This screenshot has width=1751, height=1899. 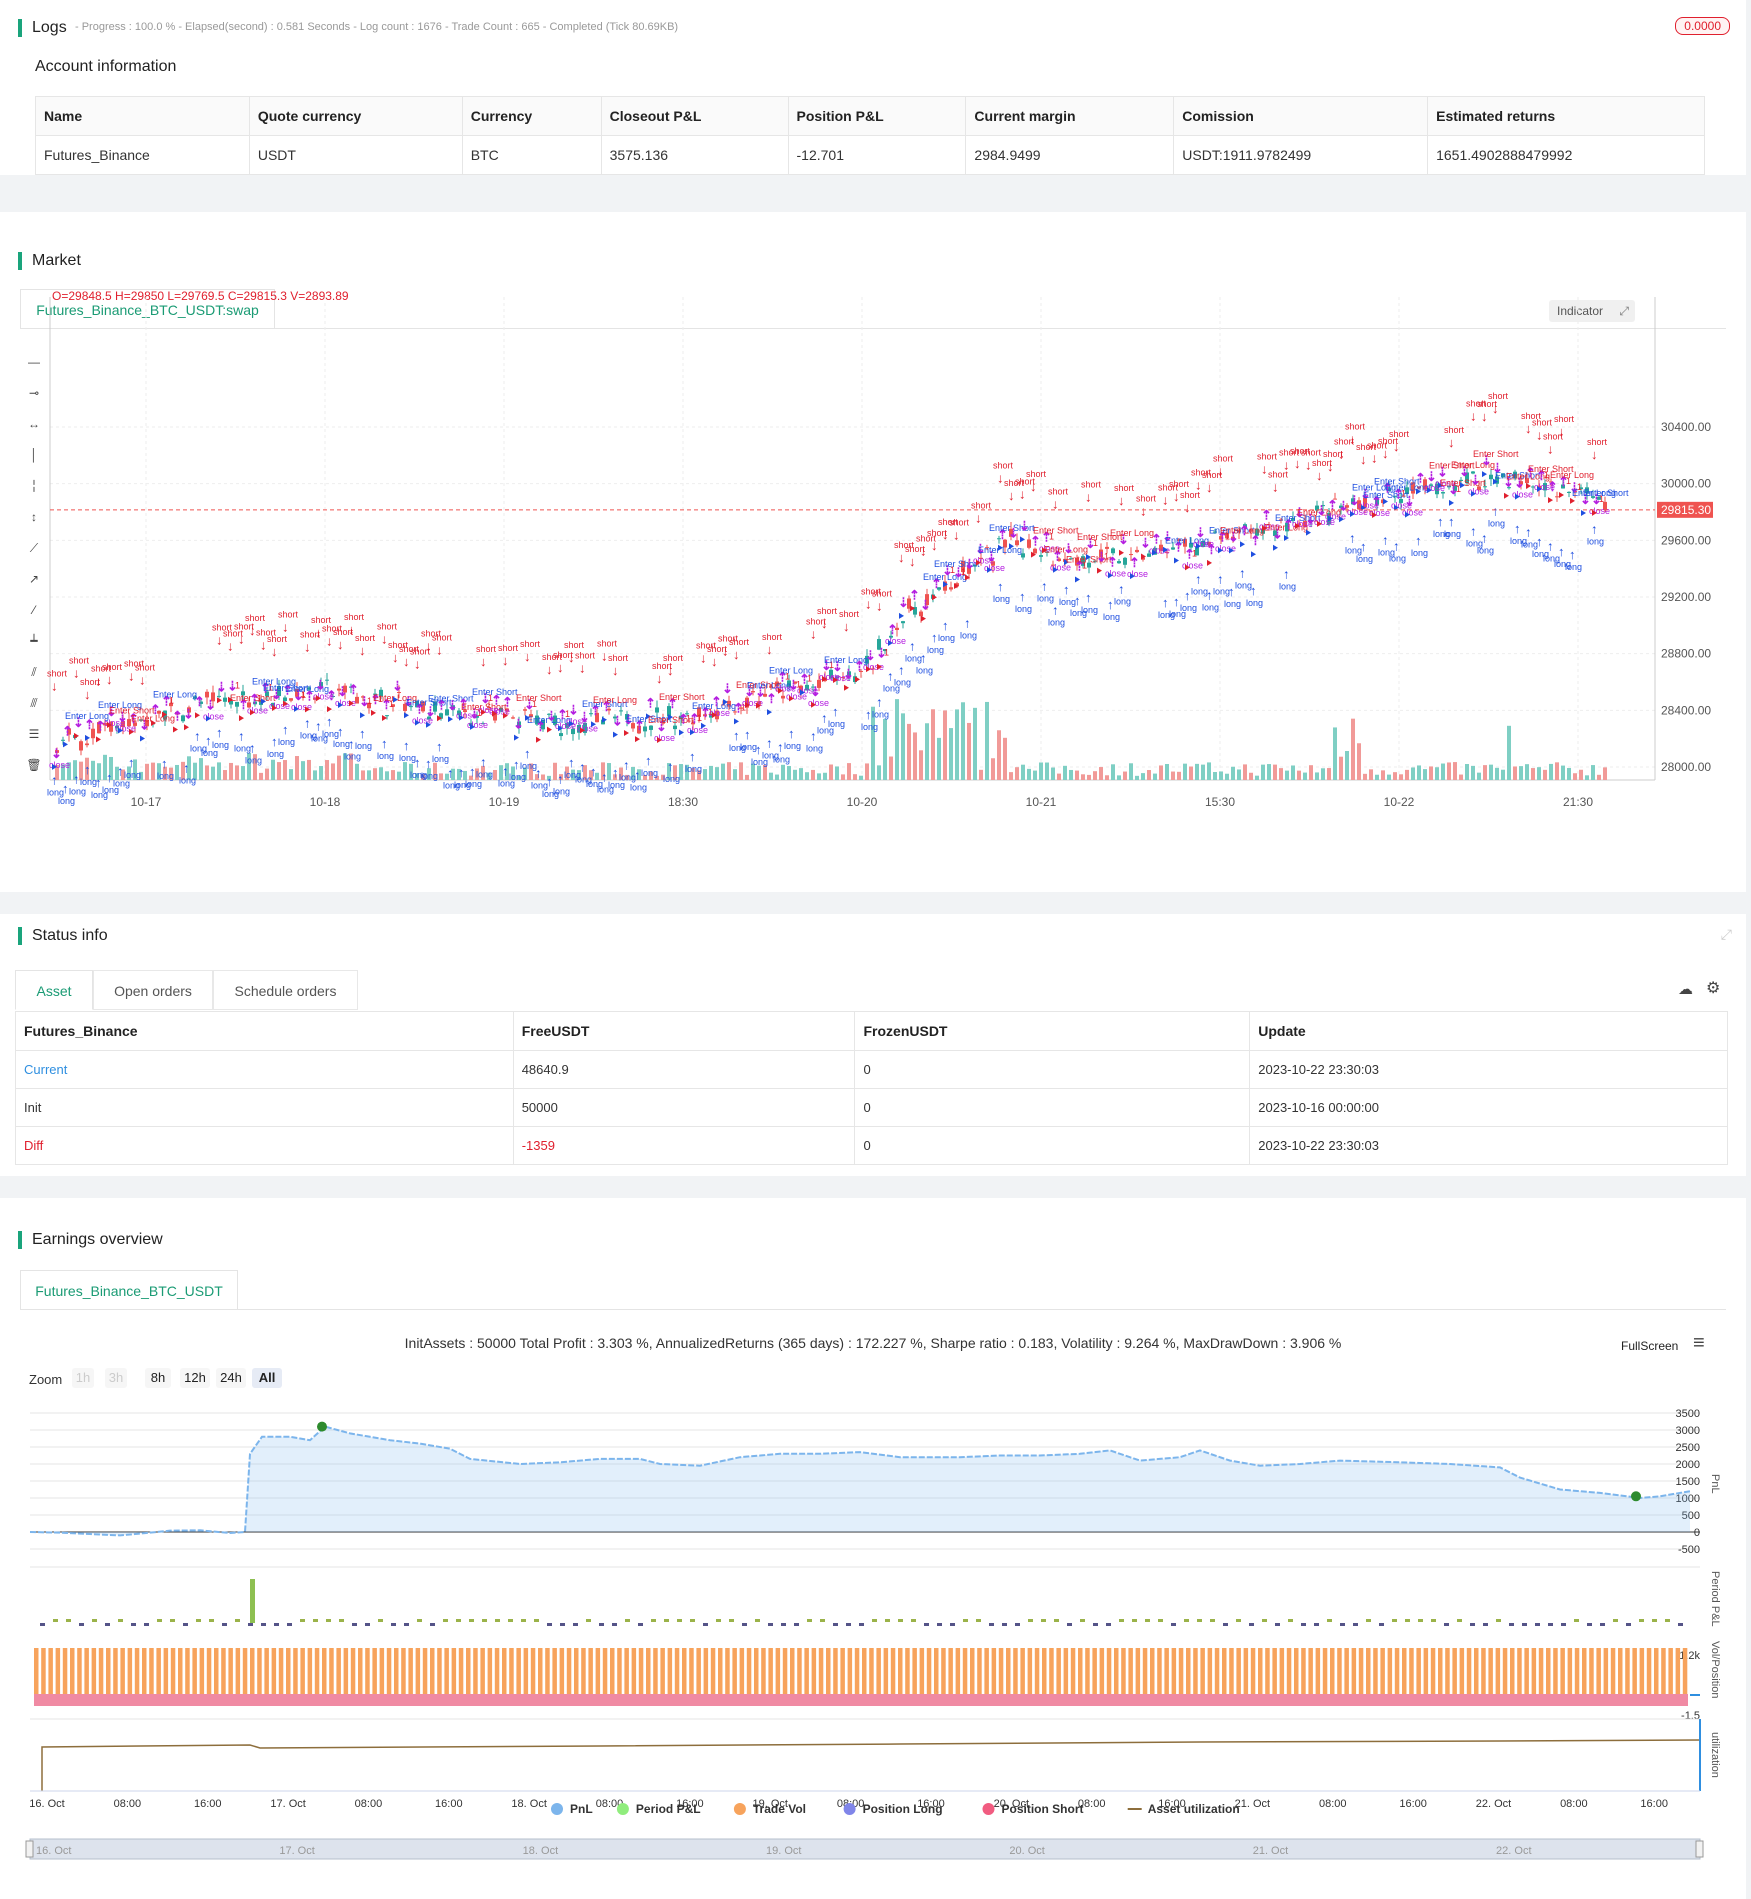 I want to click on zoom-12h-button: 12h, so click(x=195, y=1378).